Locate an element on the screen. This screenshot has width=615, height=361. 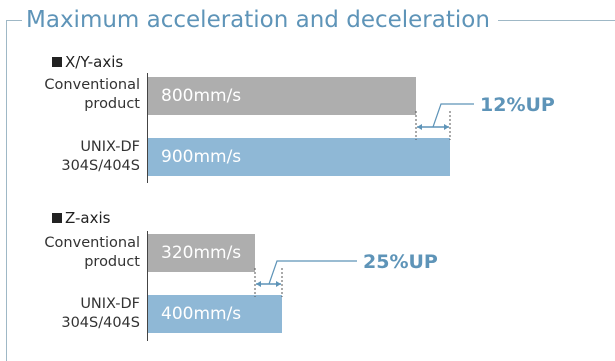
bar-unix-xy is located at coordinates (299, 157).